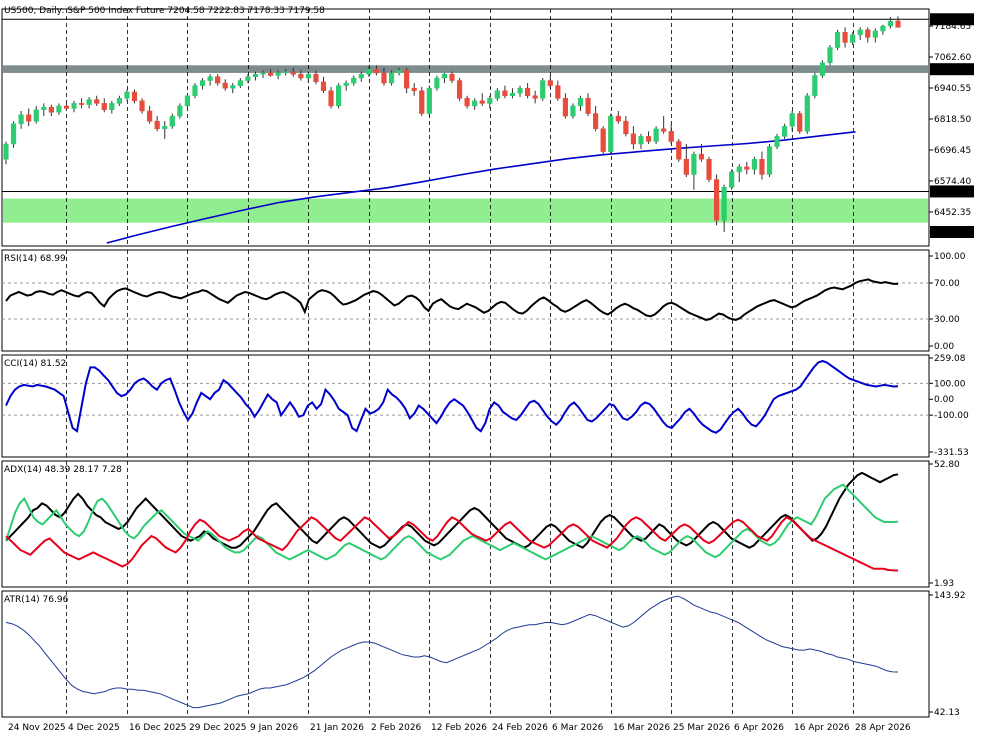 This screenshot has width=983, height=741. Describe the element at coordinates (951, 453) in the screenshot. I see `indicator-tick-label: -331.53` at that location.